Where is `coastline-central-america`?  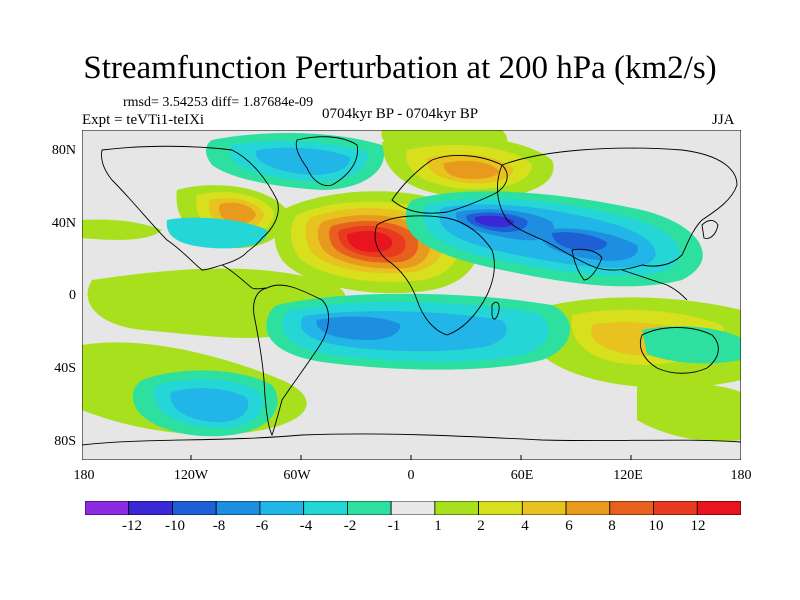 coastline-central-america is located at coordinates (244, 277).